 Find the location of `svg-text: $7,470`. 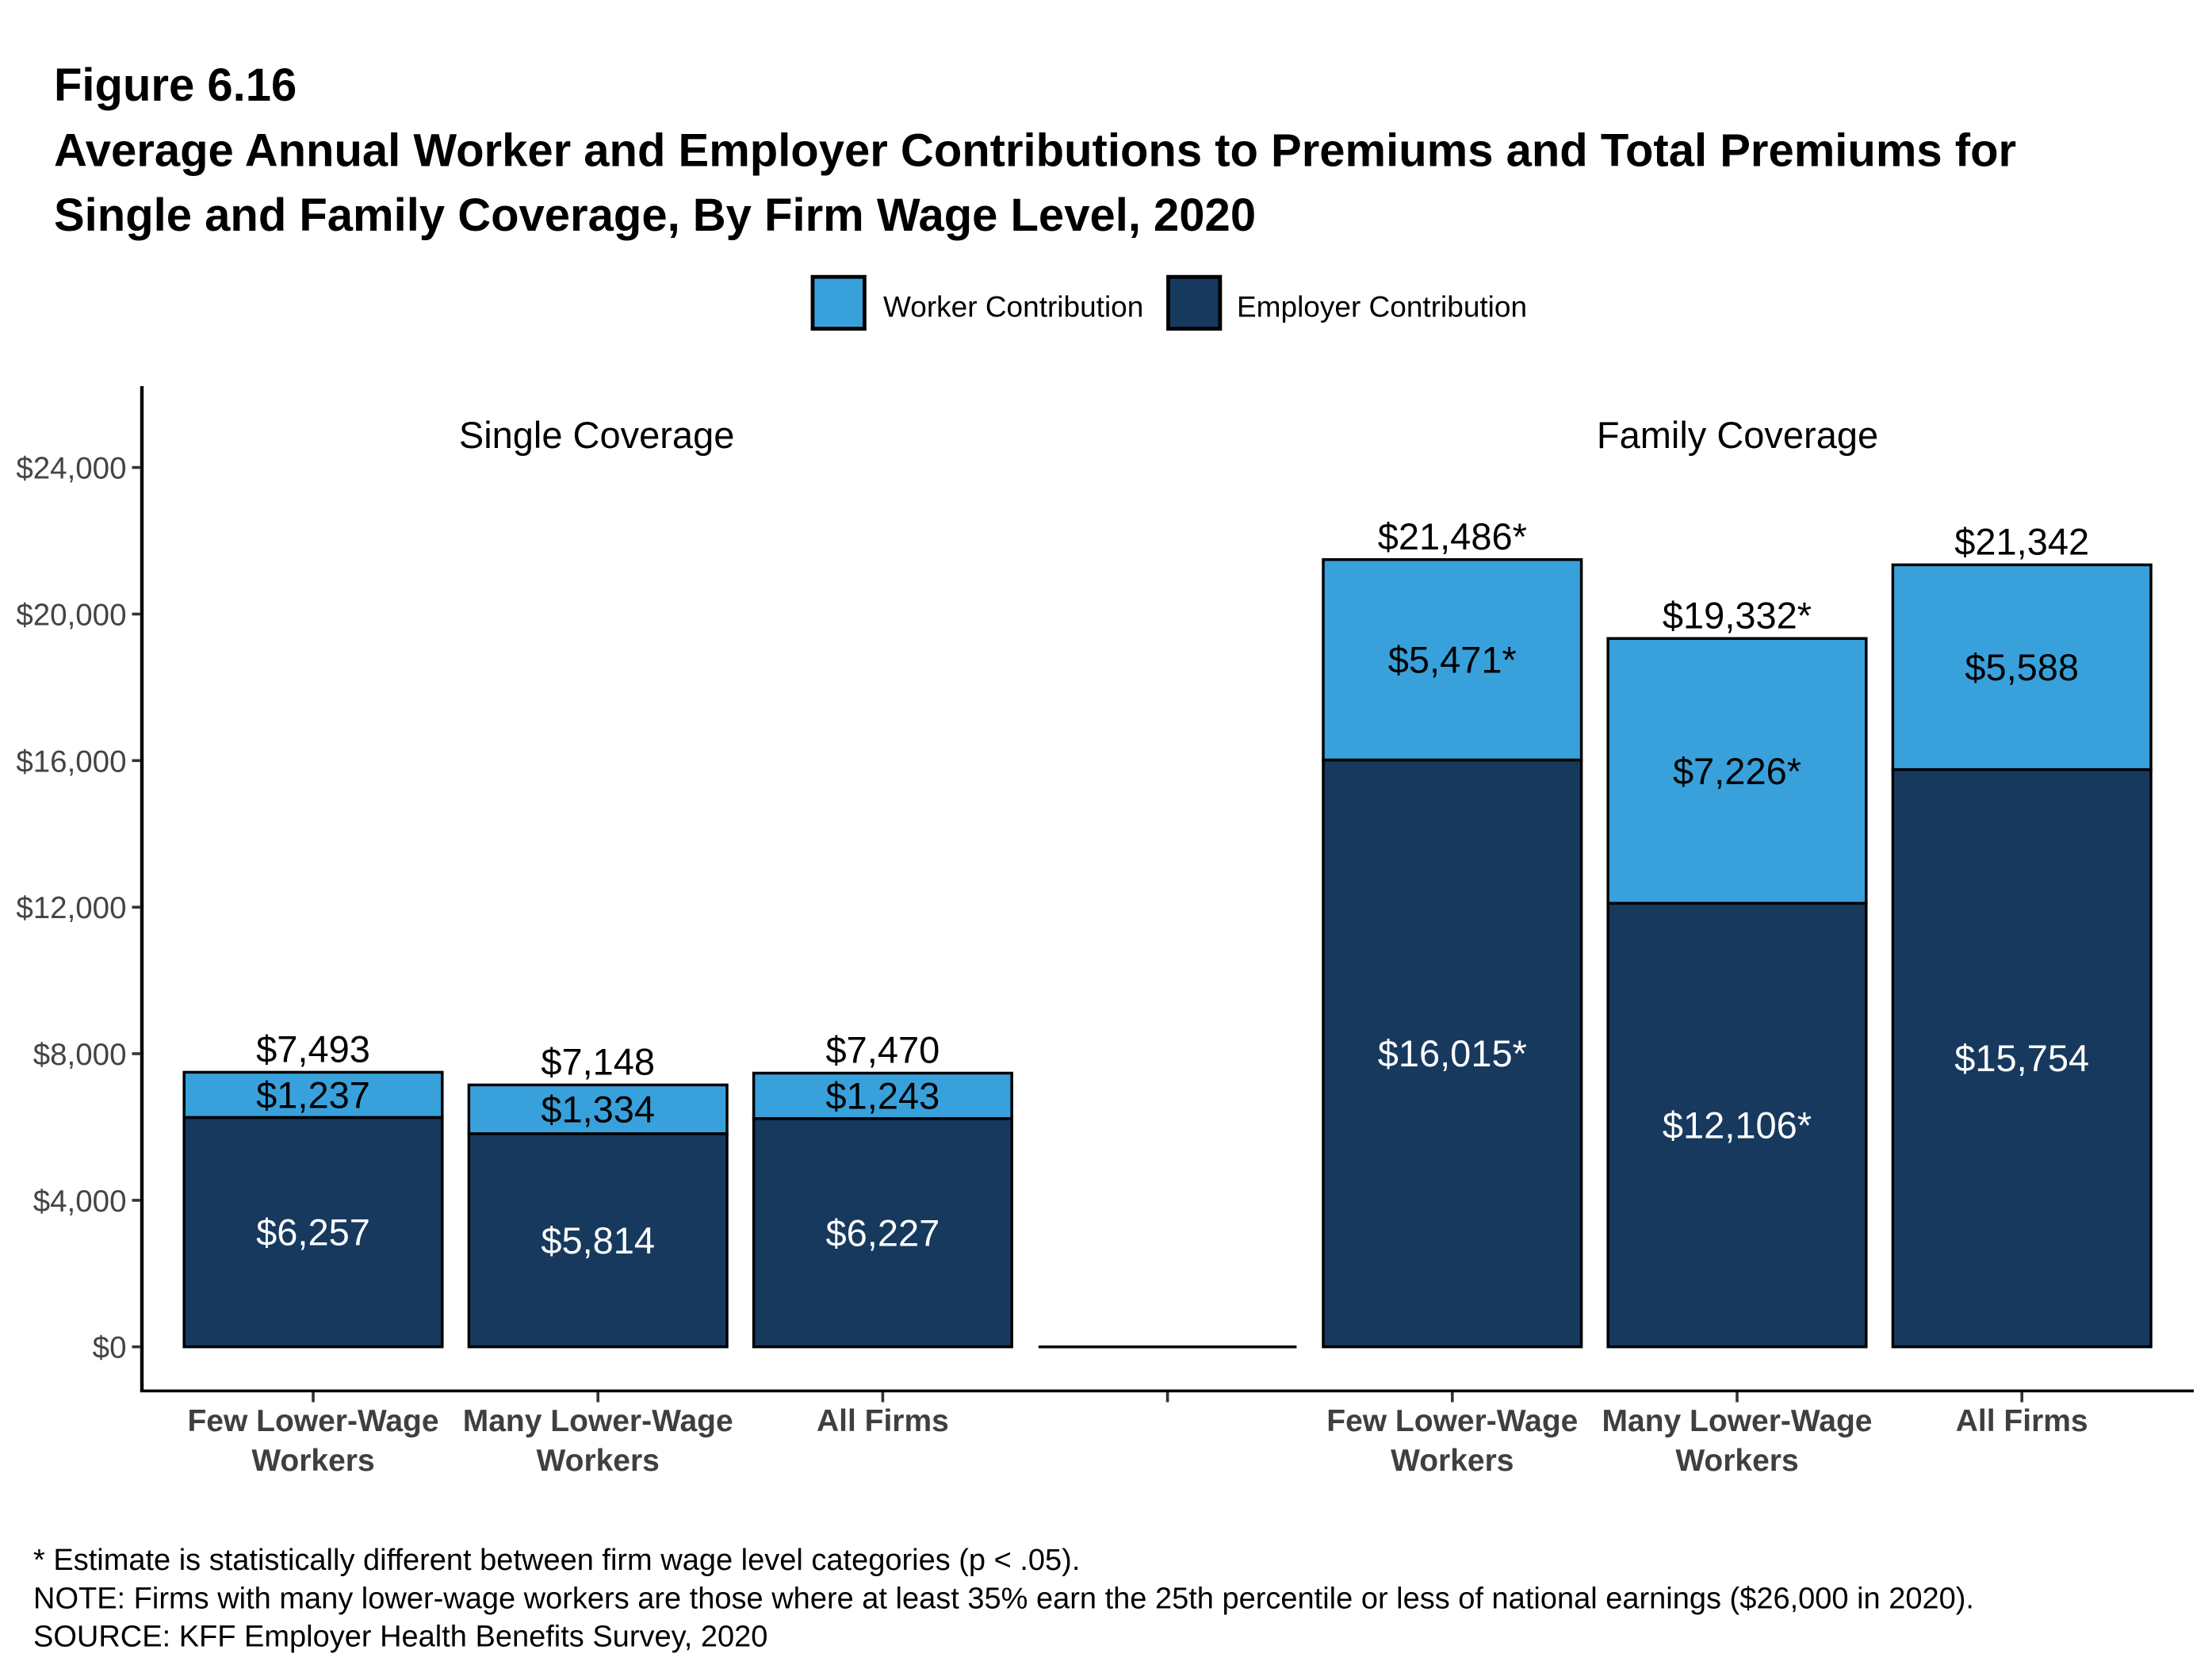

svg-text: $7,470 is located at coordinates (883, 1050).